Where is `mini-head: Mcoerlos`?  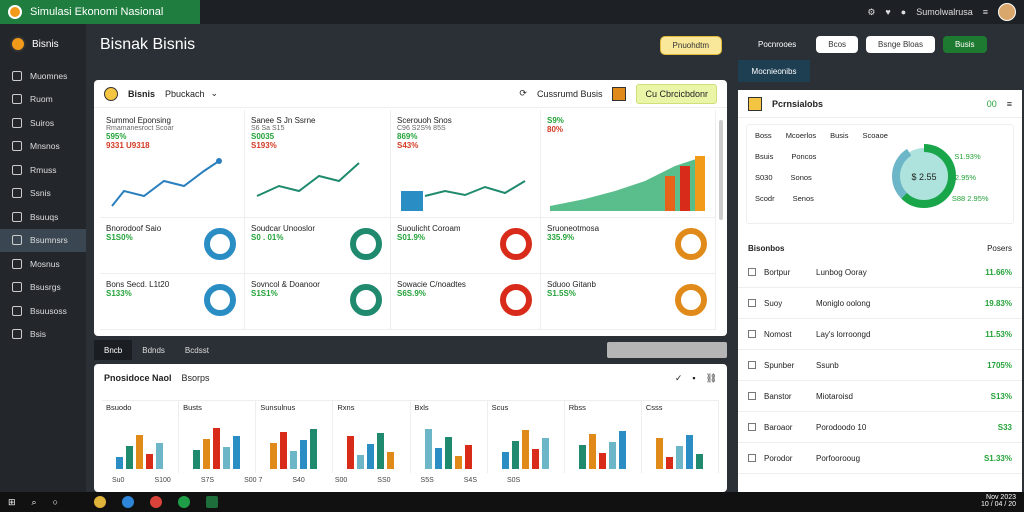 mini-head: Mcoerlos is located at coordinates (801, 135).